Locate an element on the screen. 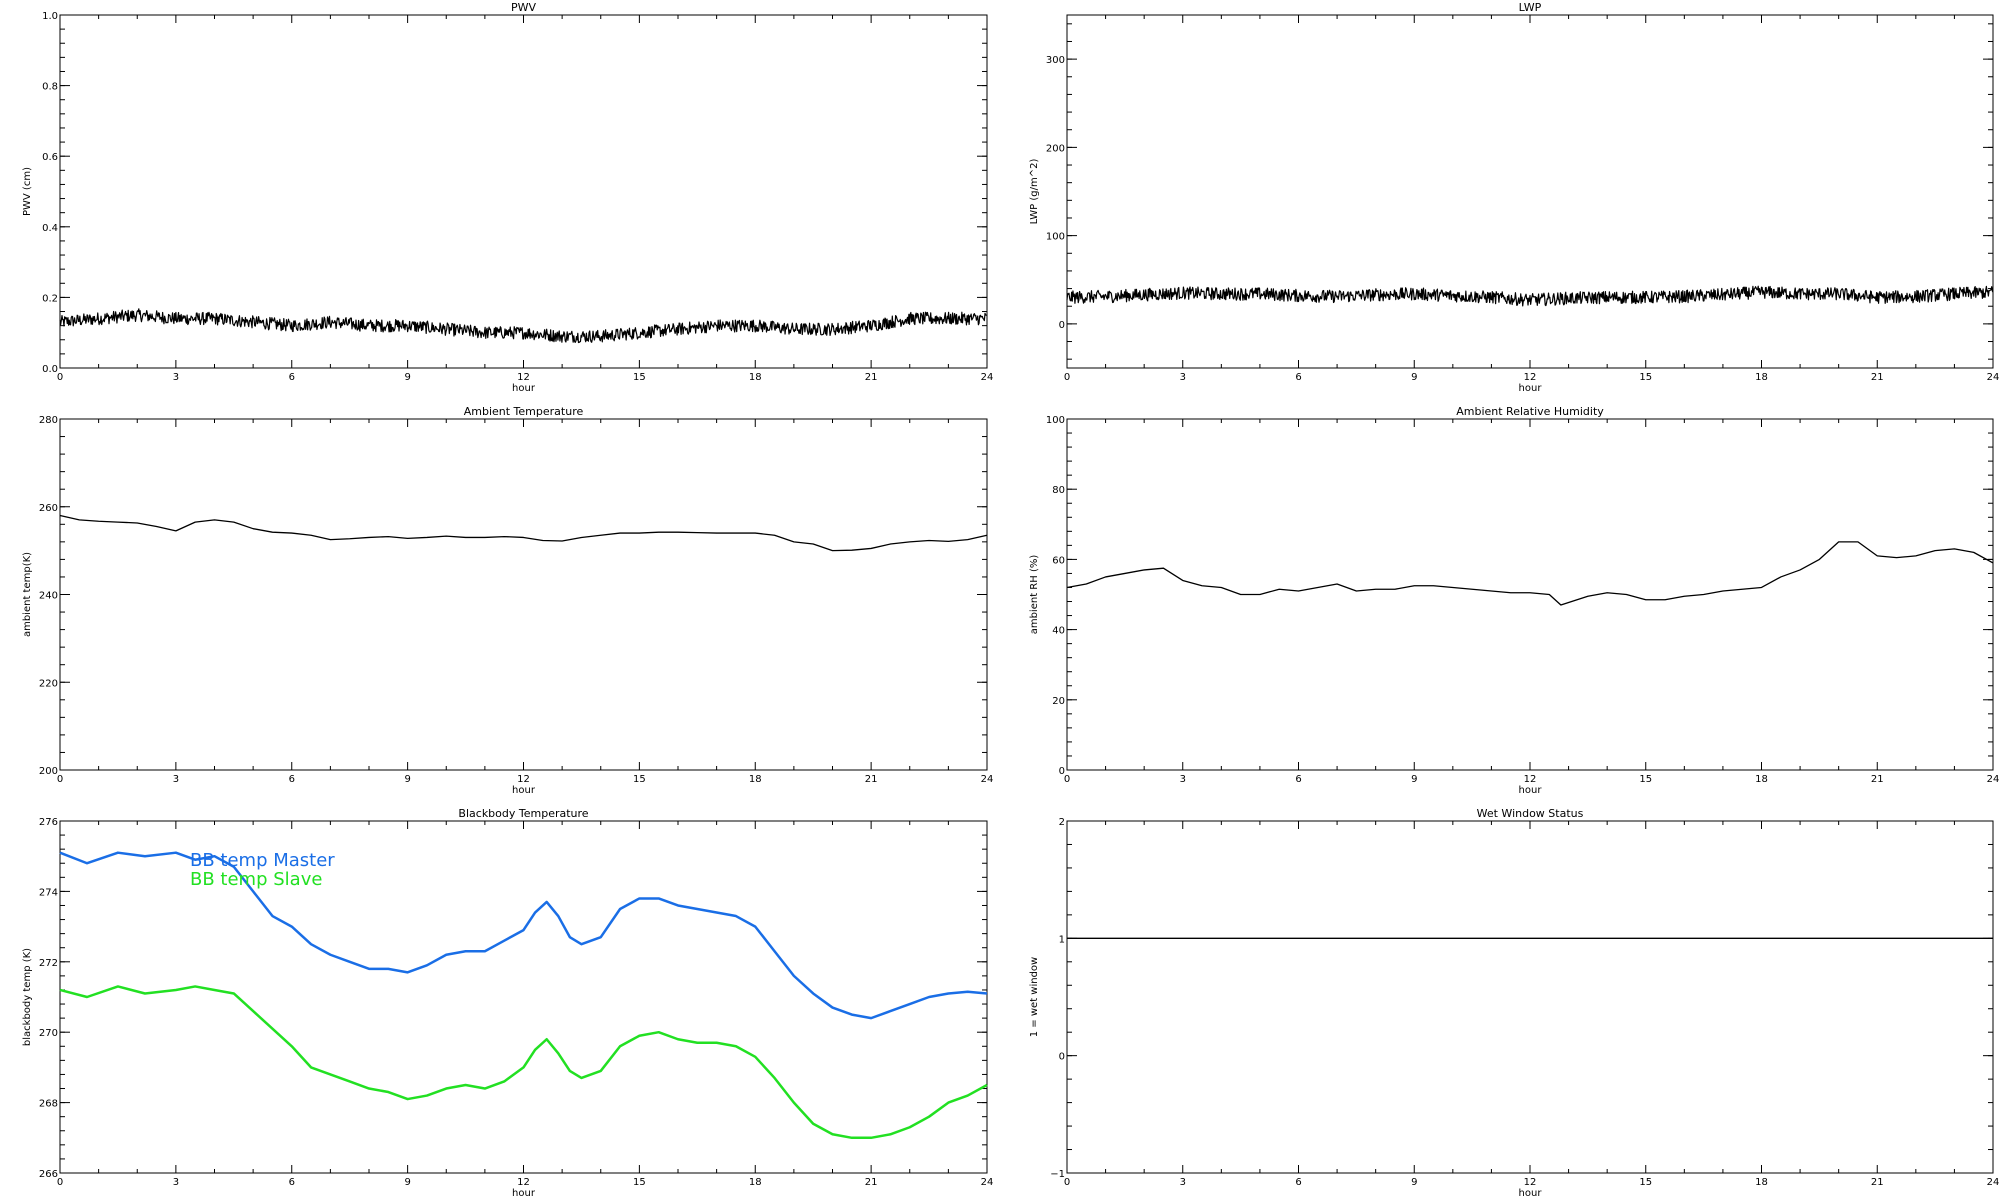 Image resolution: width=2000 pixels, height=1200 pixels. y-axis-label: ambient temp(K) is located at coordinates (27, 594).